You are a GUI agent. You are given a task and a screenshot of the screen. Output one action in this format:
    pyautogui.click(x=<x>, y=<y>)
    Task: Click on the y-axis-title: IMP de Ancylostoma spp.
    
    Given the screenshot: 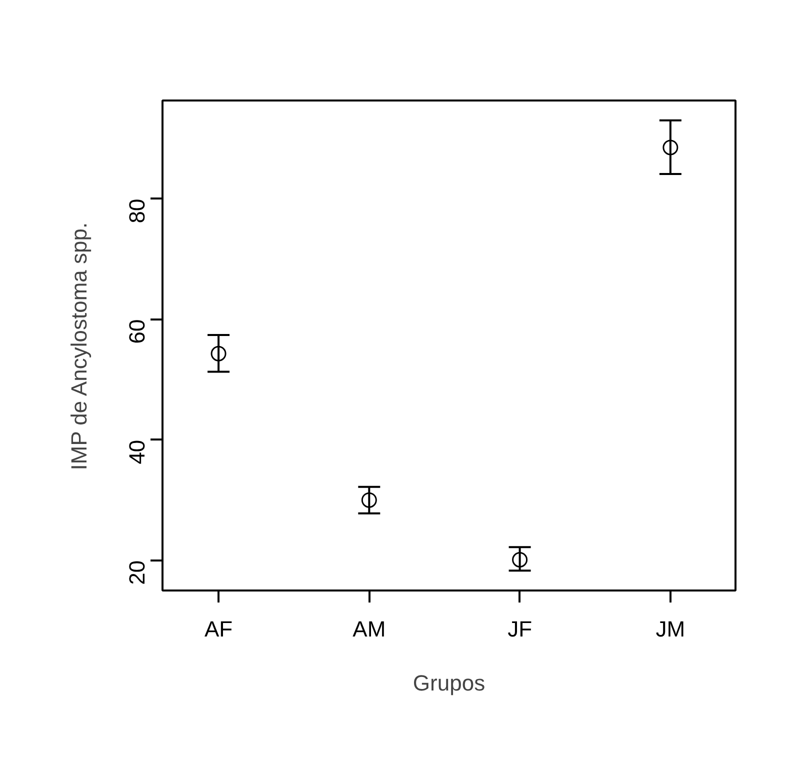 What is the action you would take?
    pyautogui.click(x=79, y=346)
    